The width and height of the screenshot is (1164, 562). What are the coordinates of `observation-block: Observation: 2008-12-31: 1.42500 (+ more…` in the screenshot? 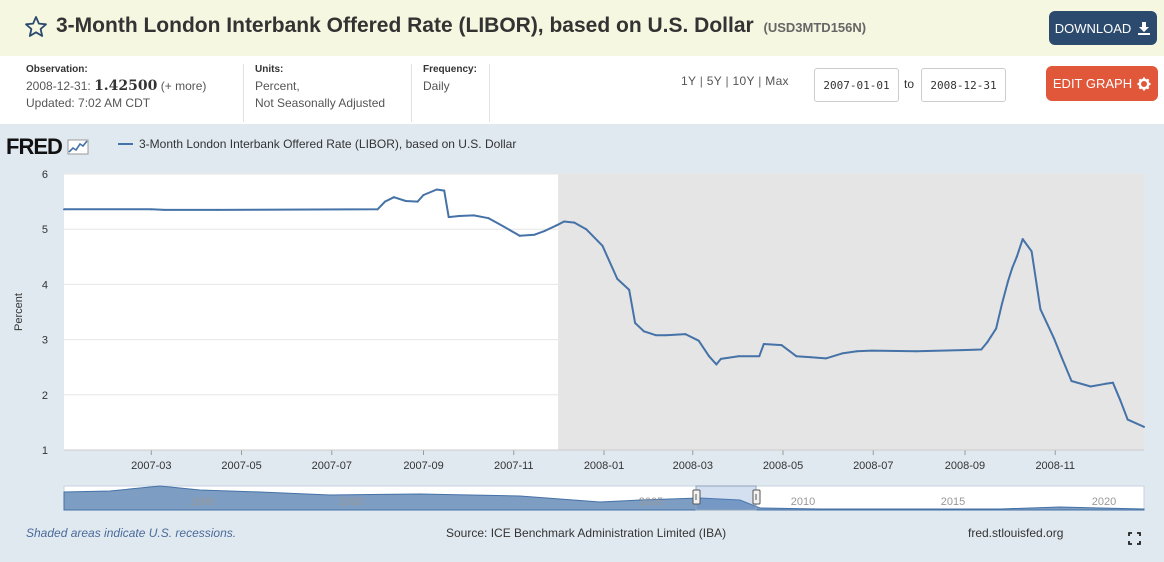 It's located at (116, 88).